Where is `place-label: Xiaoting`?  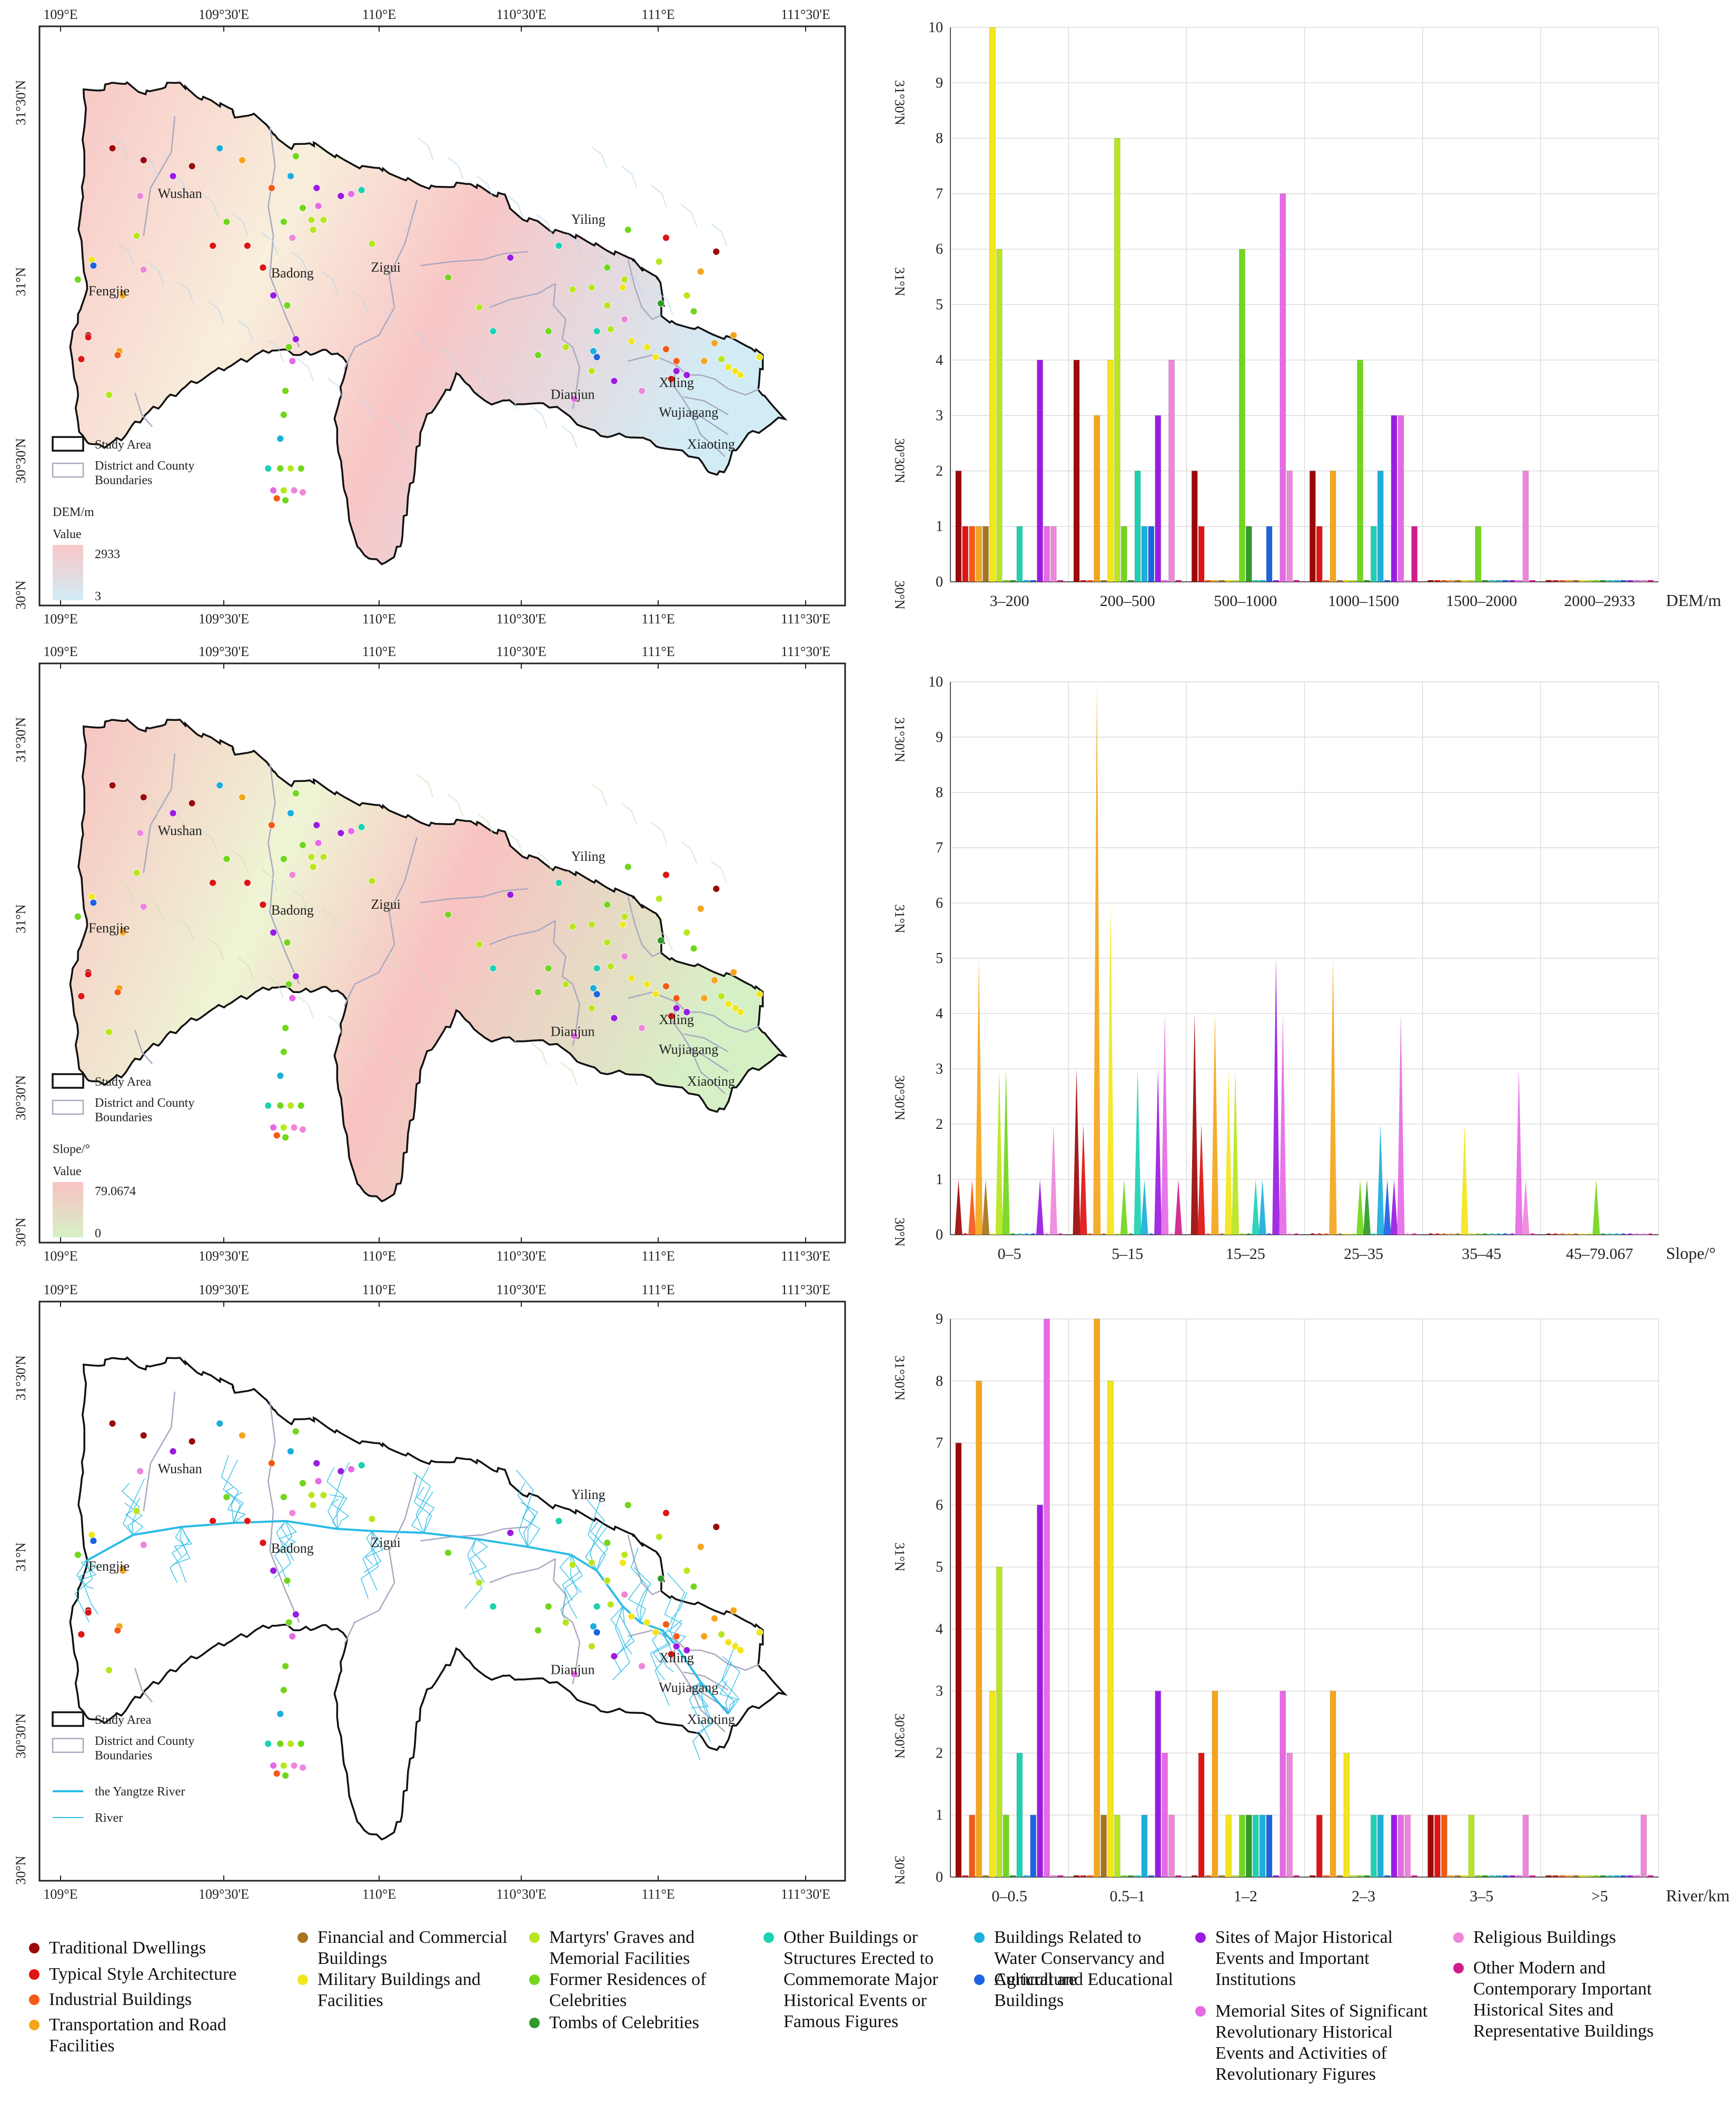
place-label: Xiaoting is located at coordinates (711, 1081).